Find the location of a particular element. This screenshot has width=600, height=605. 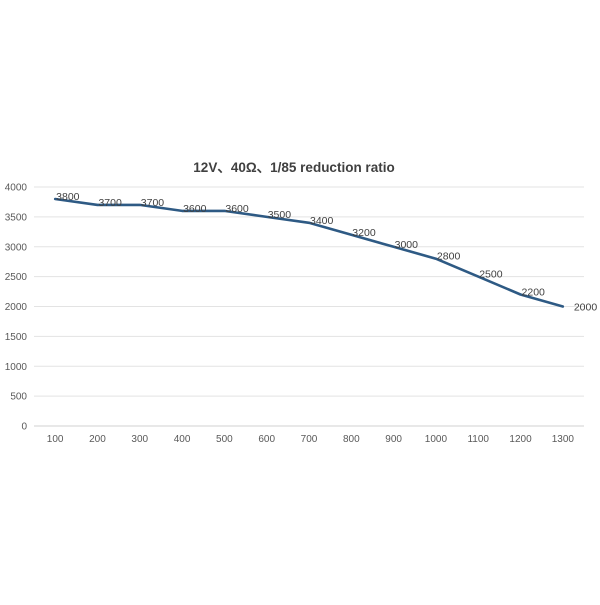

data-label: 3000 is located at coordinates (407, 245).